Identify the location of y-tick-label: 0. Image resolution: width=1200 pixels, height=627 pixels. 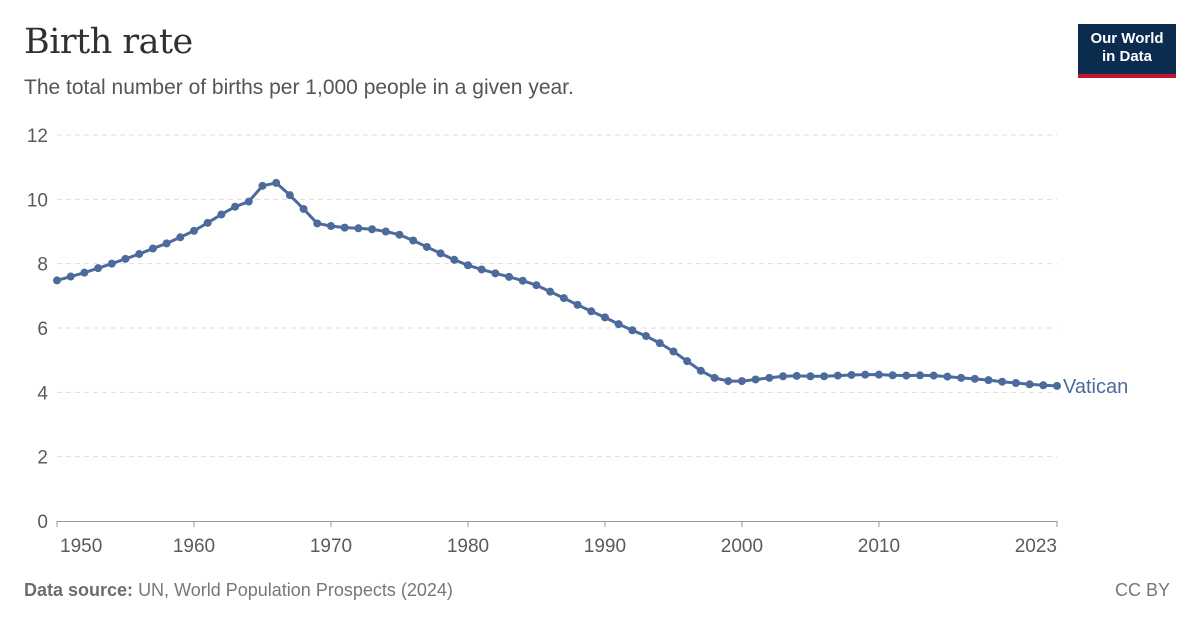
(42, 522).